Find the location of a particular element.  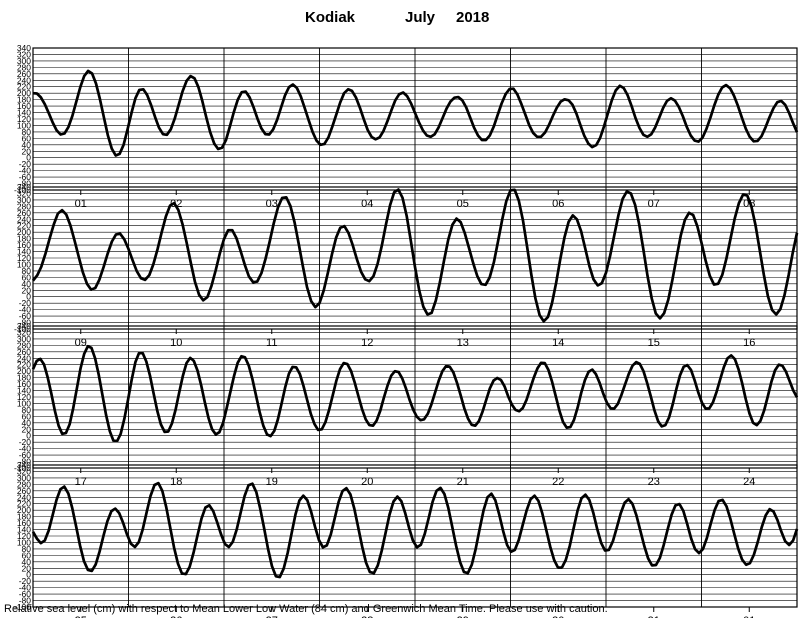

x-tick-label: 21 is located at coordinates (463, 482).